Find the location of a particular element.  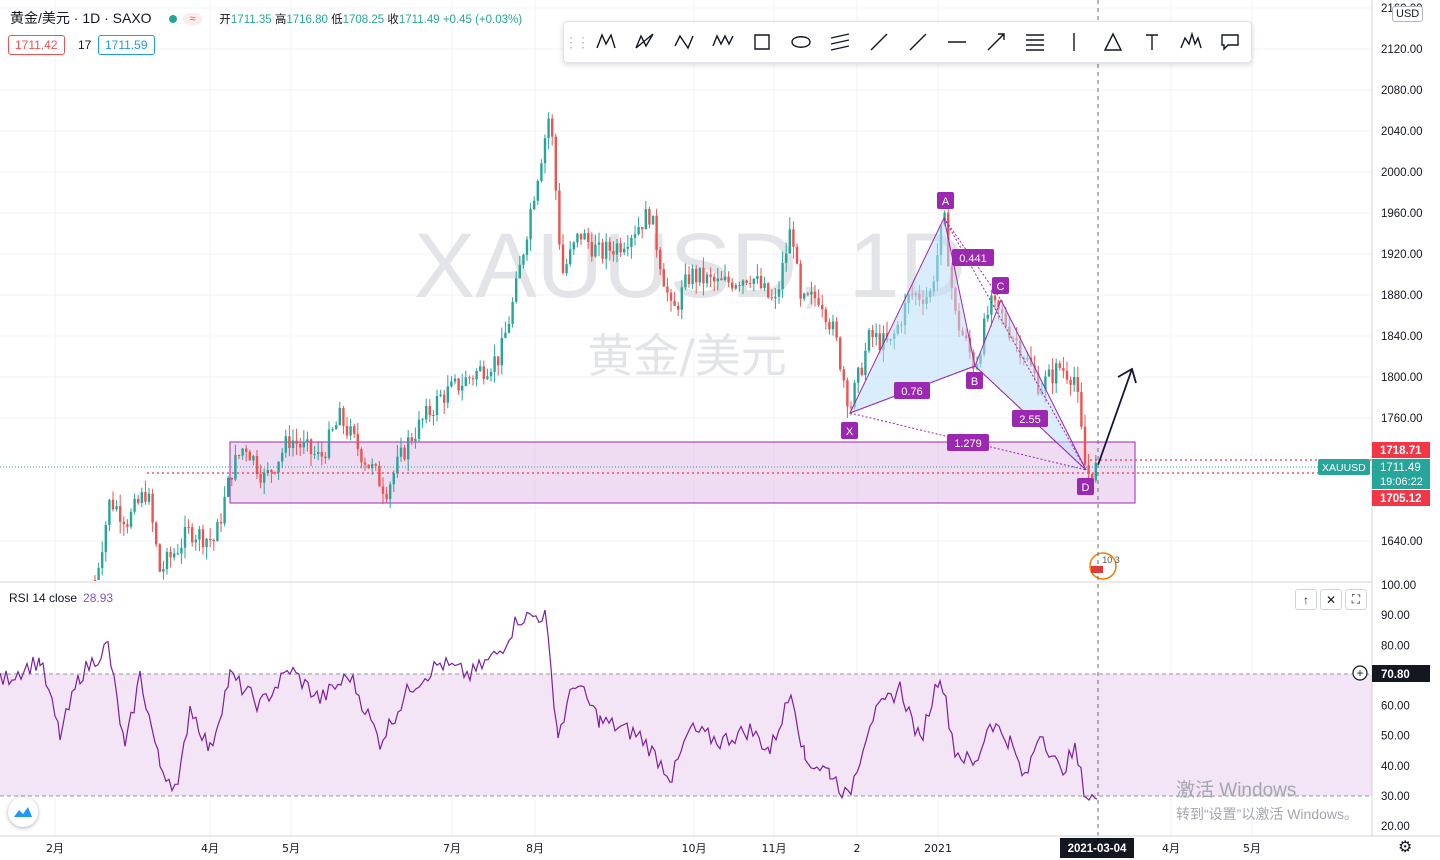

fib-retracement-icon is located at coordinates (1034, 42).